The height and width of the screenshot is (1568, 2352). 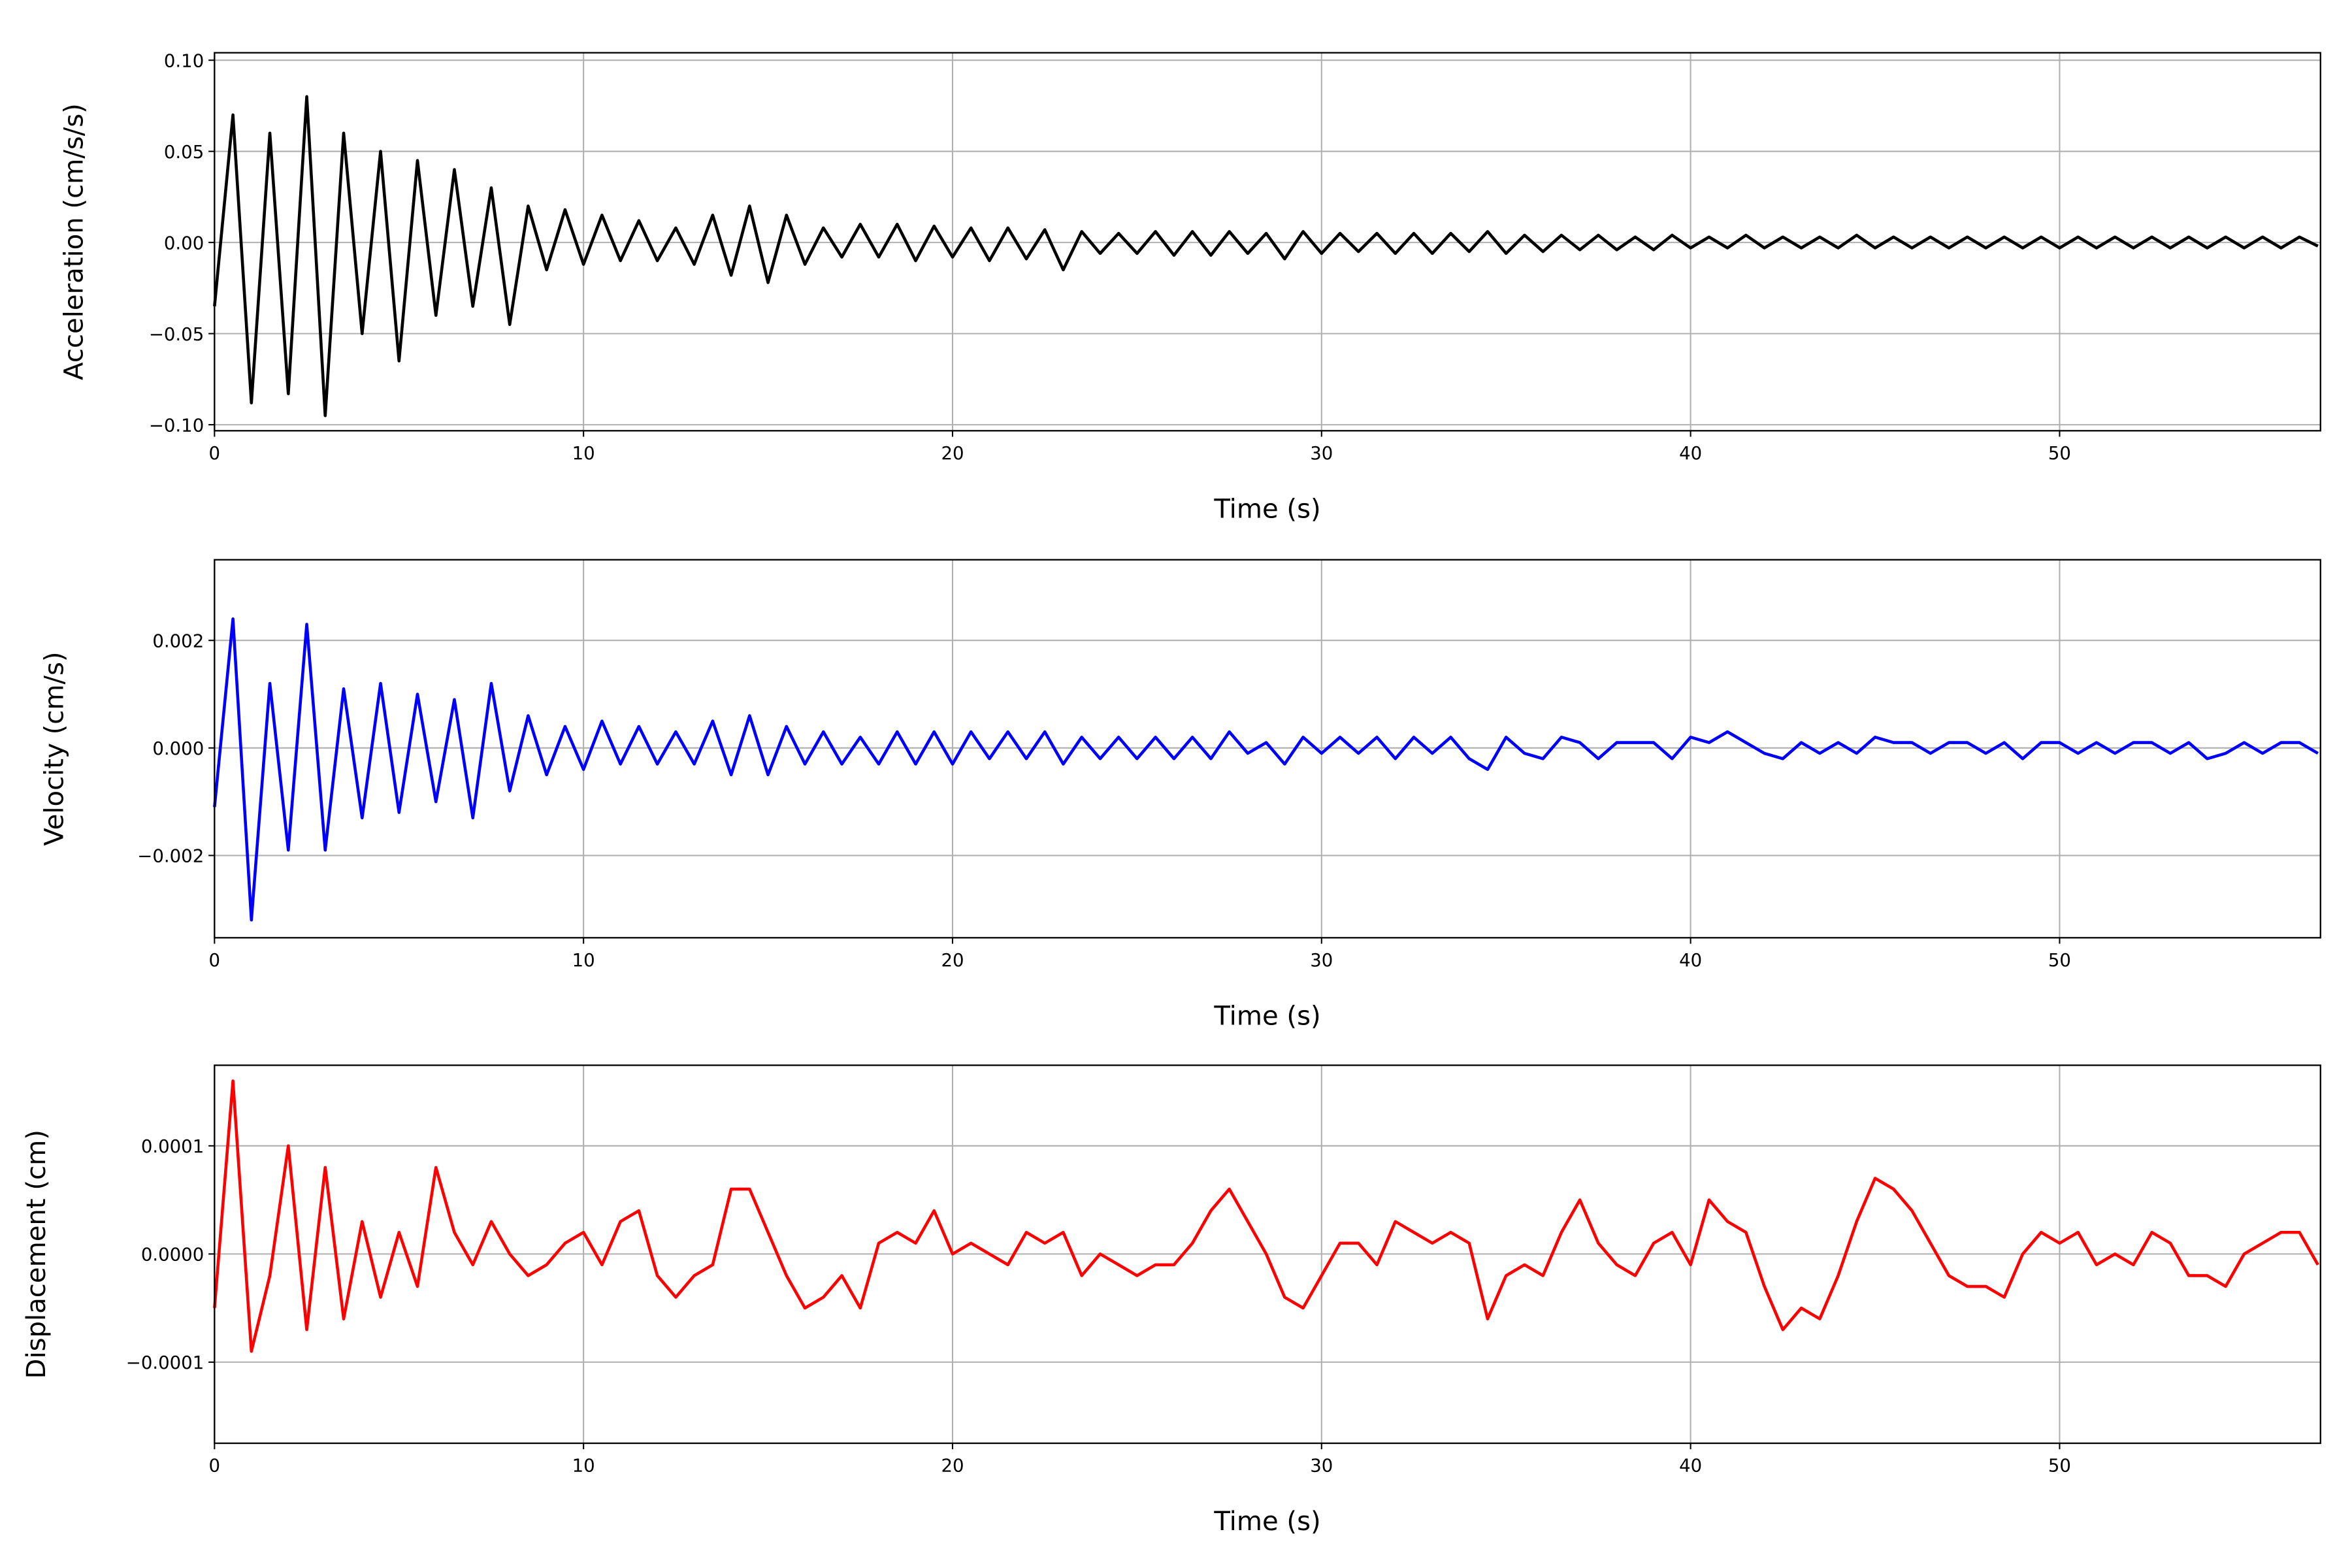 What do you see at coordinates (172, 1255) in the screenshot?
I see `y-tick-label: 0.0000` at bounding box center [172, 1255].